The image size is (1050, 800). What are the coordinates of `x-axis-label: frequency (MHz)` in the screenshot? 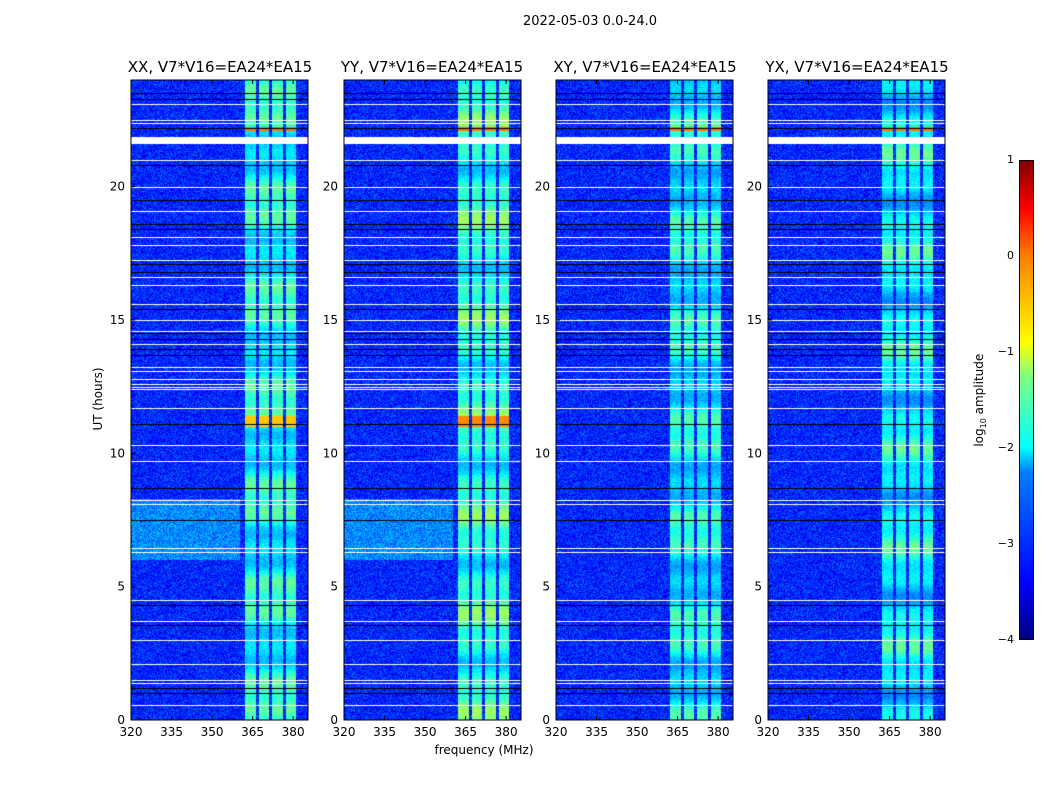 It's located at (484, 750).